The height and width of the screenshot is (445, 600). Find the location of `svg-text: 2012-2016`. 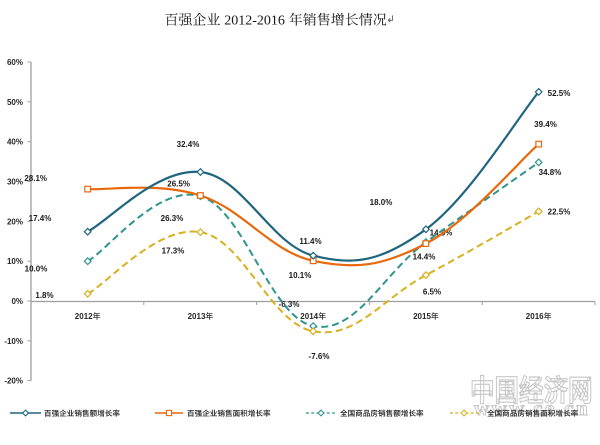

svg-text: 2012-2016 is located at coordinates (254, 21).